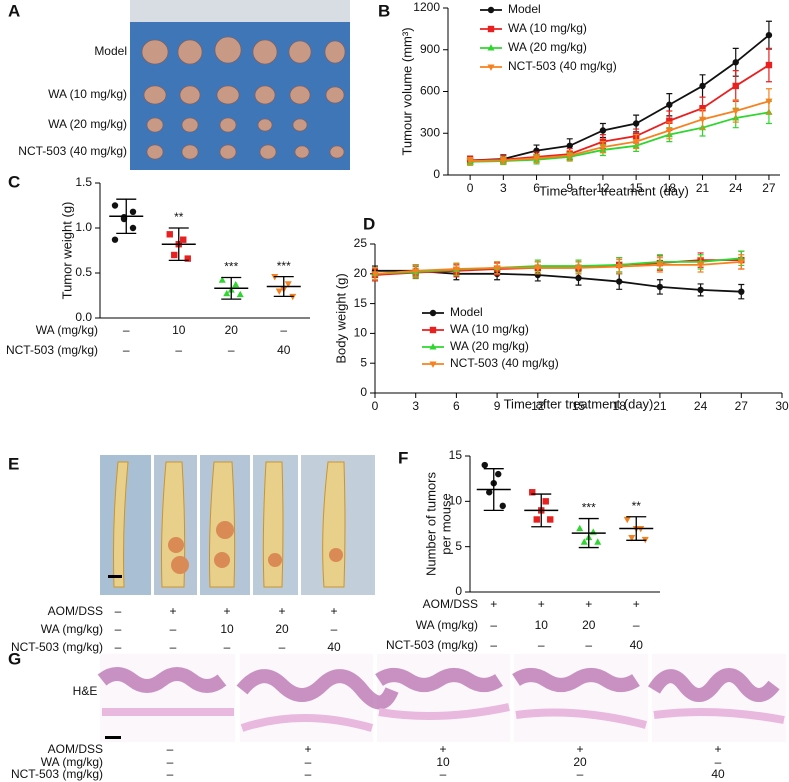 The image size is (789, 782). I want to click on x-tick-label: 21, so click(660, 406).